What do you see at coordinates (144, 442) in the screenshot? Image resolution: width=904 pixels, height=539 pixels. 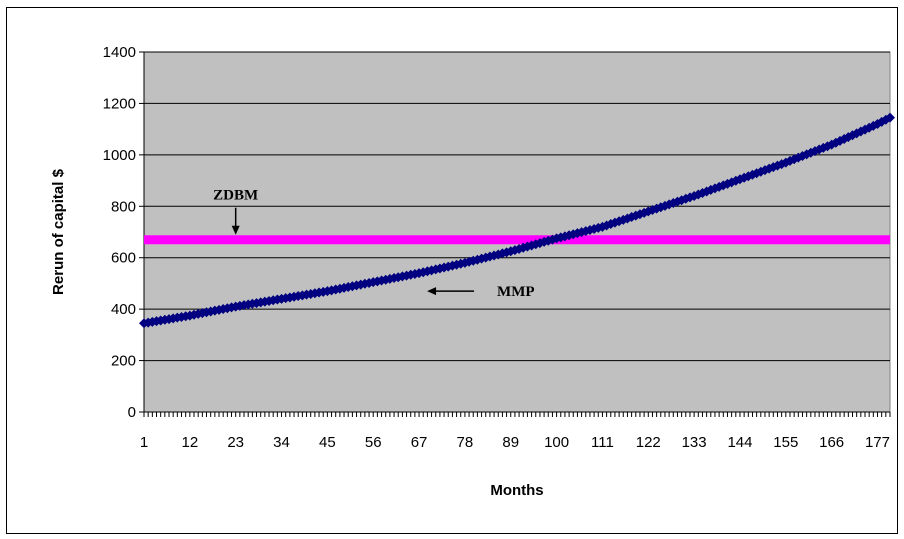 I see `x-tick-label: 1` at bounding box center [144, 442].